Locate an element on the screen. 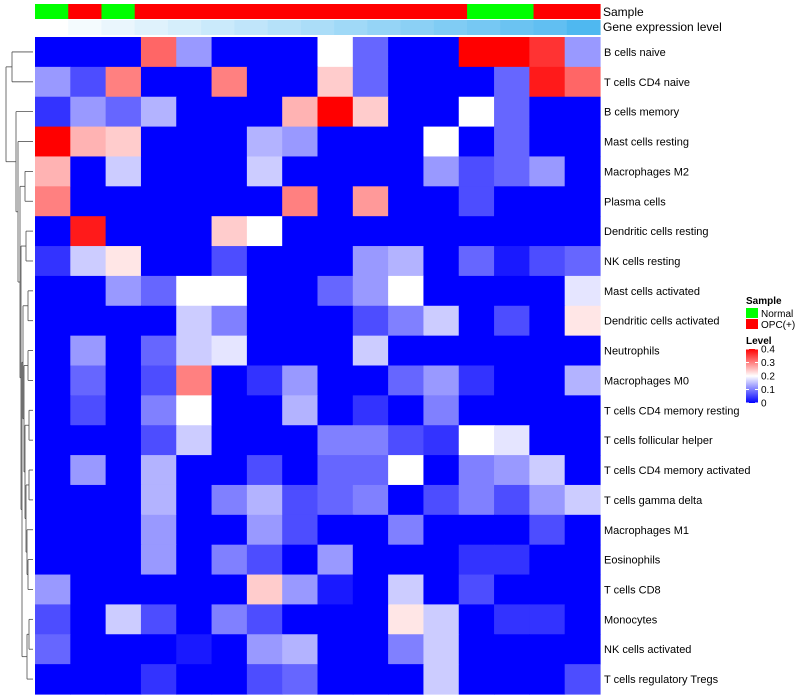 The width and height of the screenshot is (800, 700). row-label: Macrophages M1 is located at coordinates (646, 531).